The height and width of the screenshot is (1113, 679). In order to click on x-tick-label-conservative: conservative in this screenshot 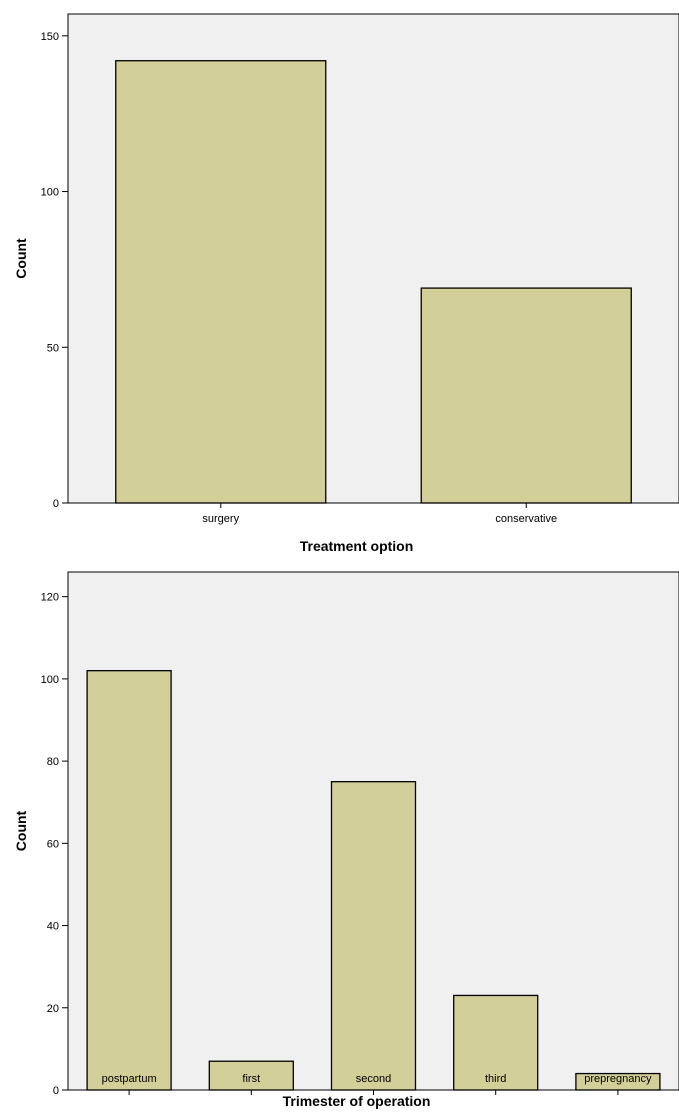, I will do `click(526, 519)`.